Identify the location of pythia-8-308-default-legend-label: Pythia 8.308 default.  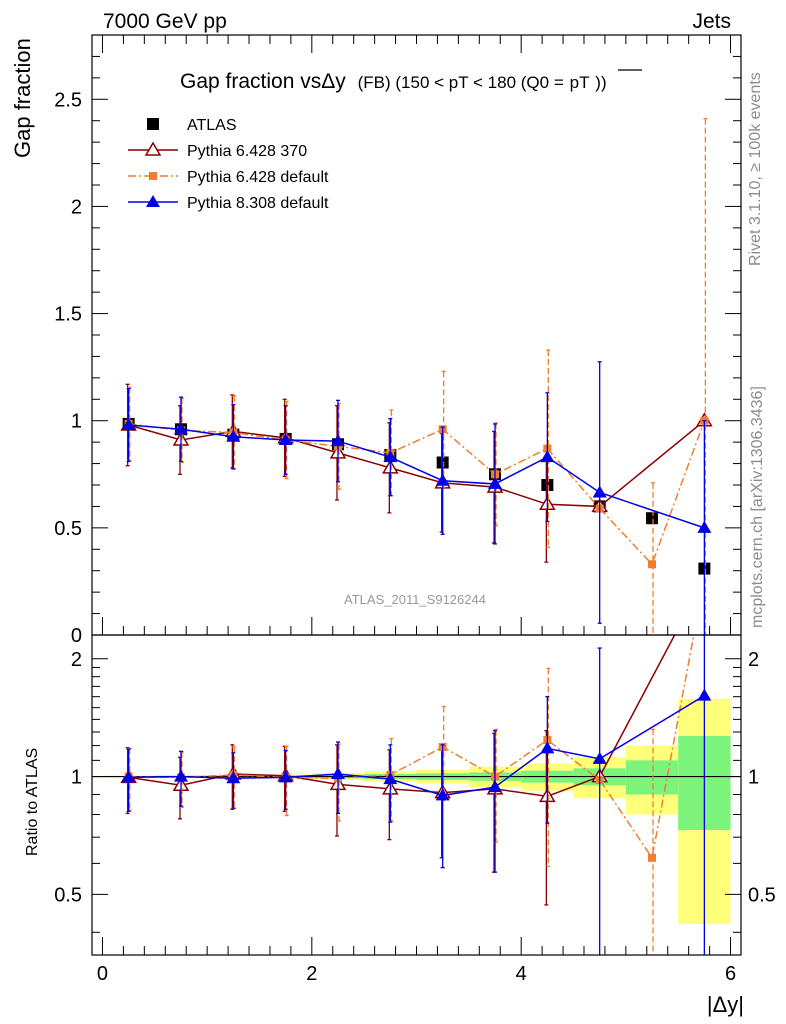
(258, 203).